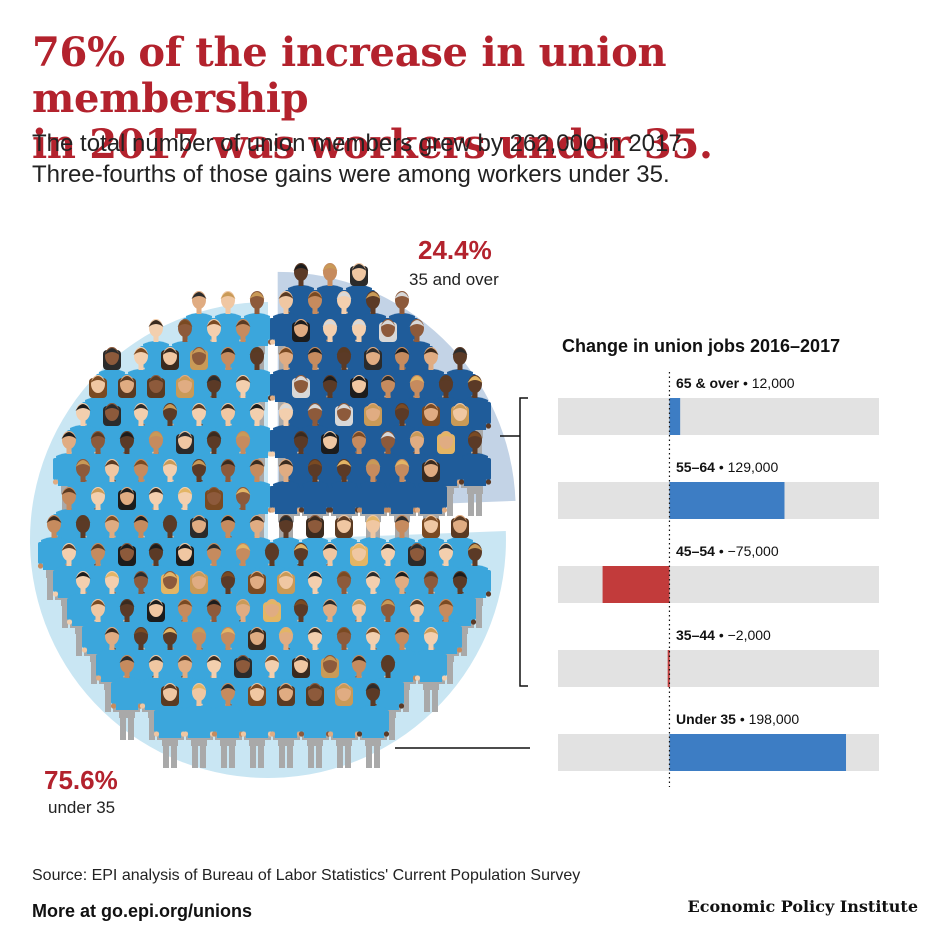 The height and width of the screenshot is (948, 948). Describe the element at coordinates (695, 551) in the screenshot. I see `bar-category-label: 45–54` at that location.